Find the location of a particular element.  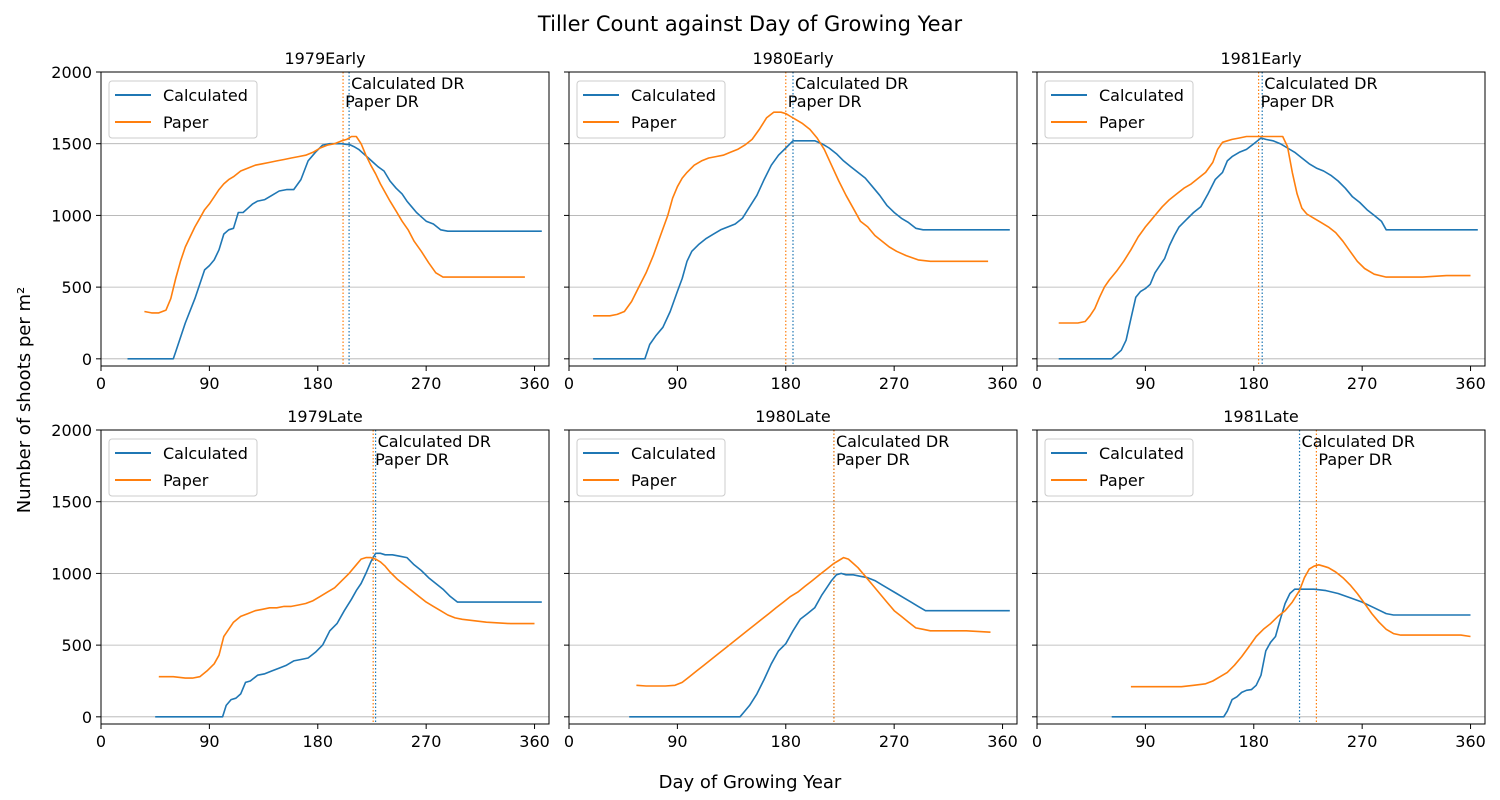

subplot-title: 1980Early is located at coordinates (792, 58).